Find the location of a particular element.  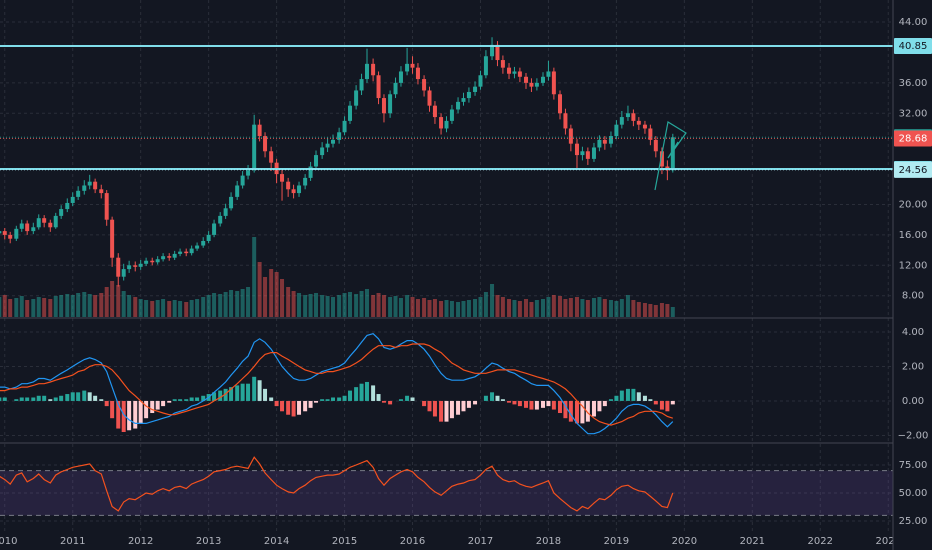

rsi-line is located at coordinates (337, 484).